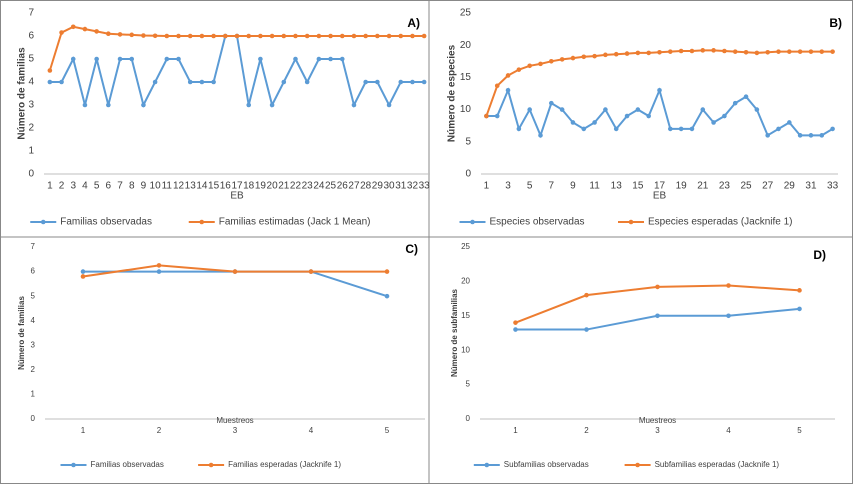  Describe the element at coordinates (819, 255) in the screenshot. I see `panel-label: D)` at that location.